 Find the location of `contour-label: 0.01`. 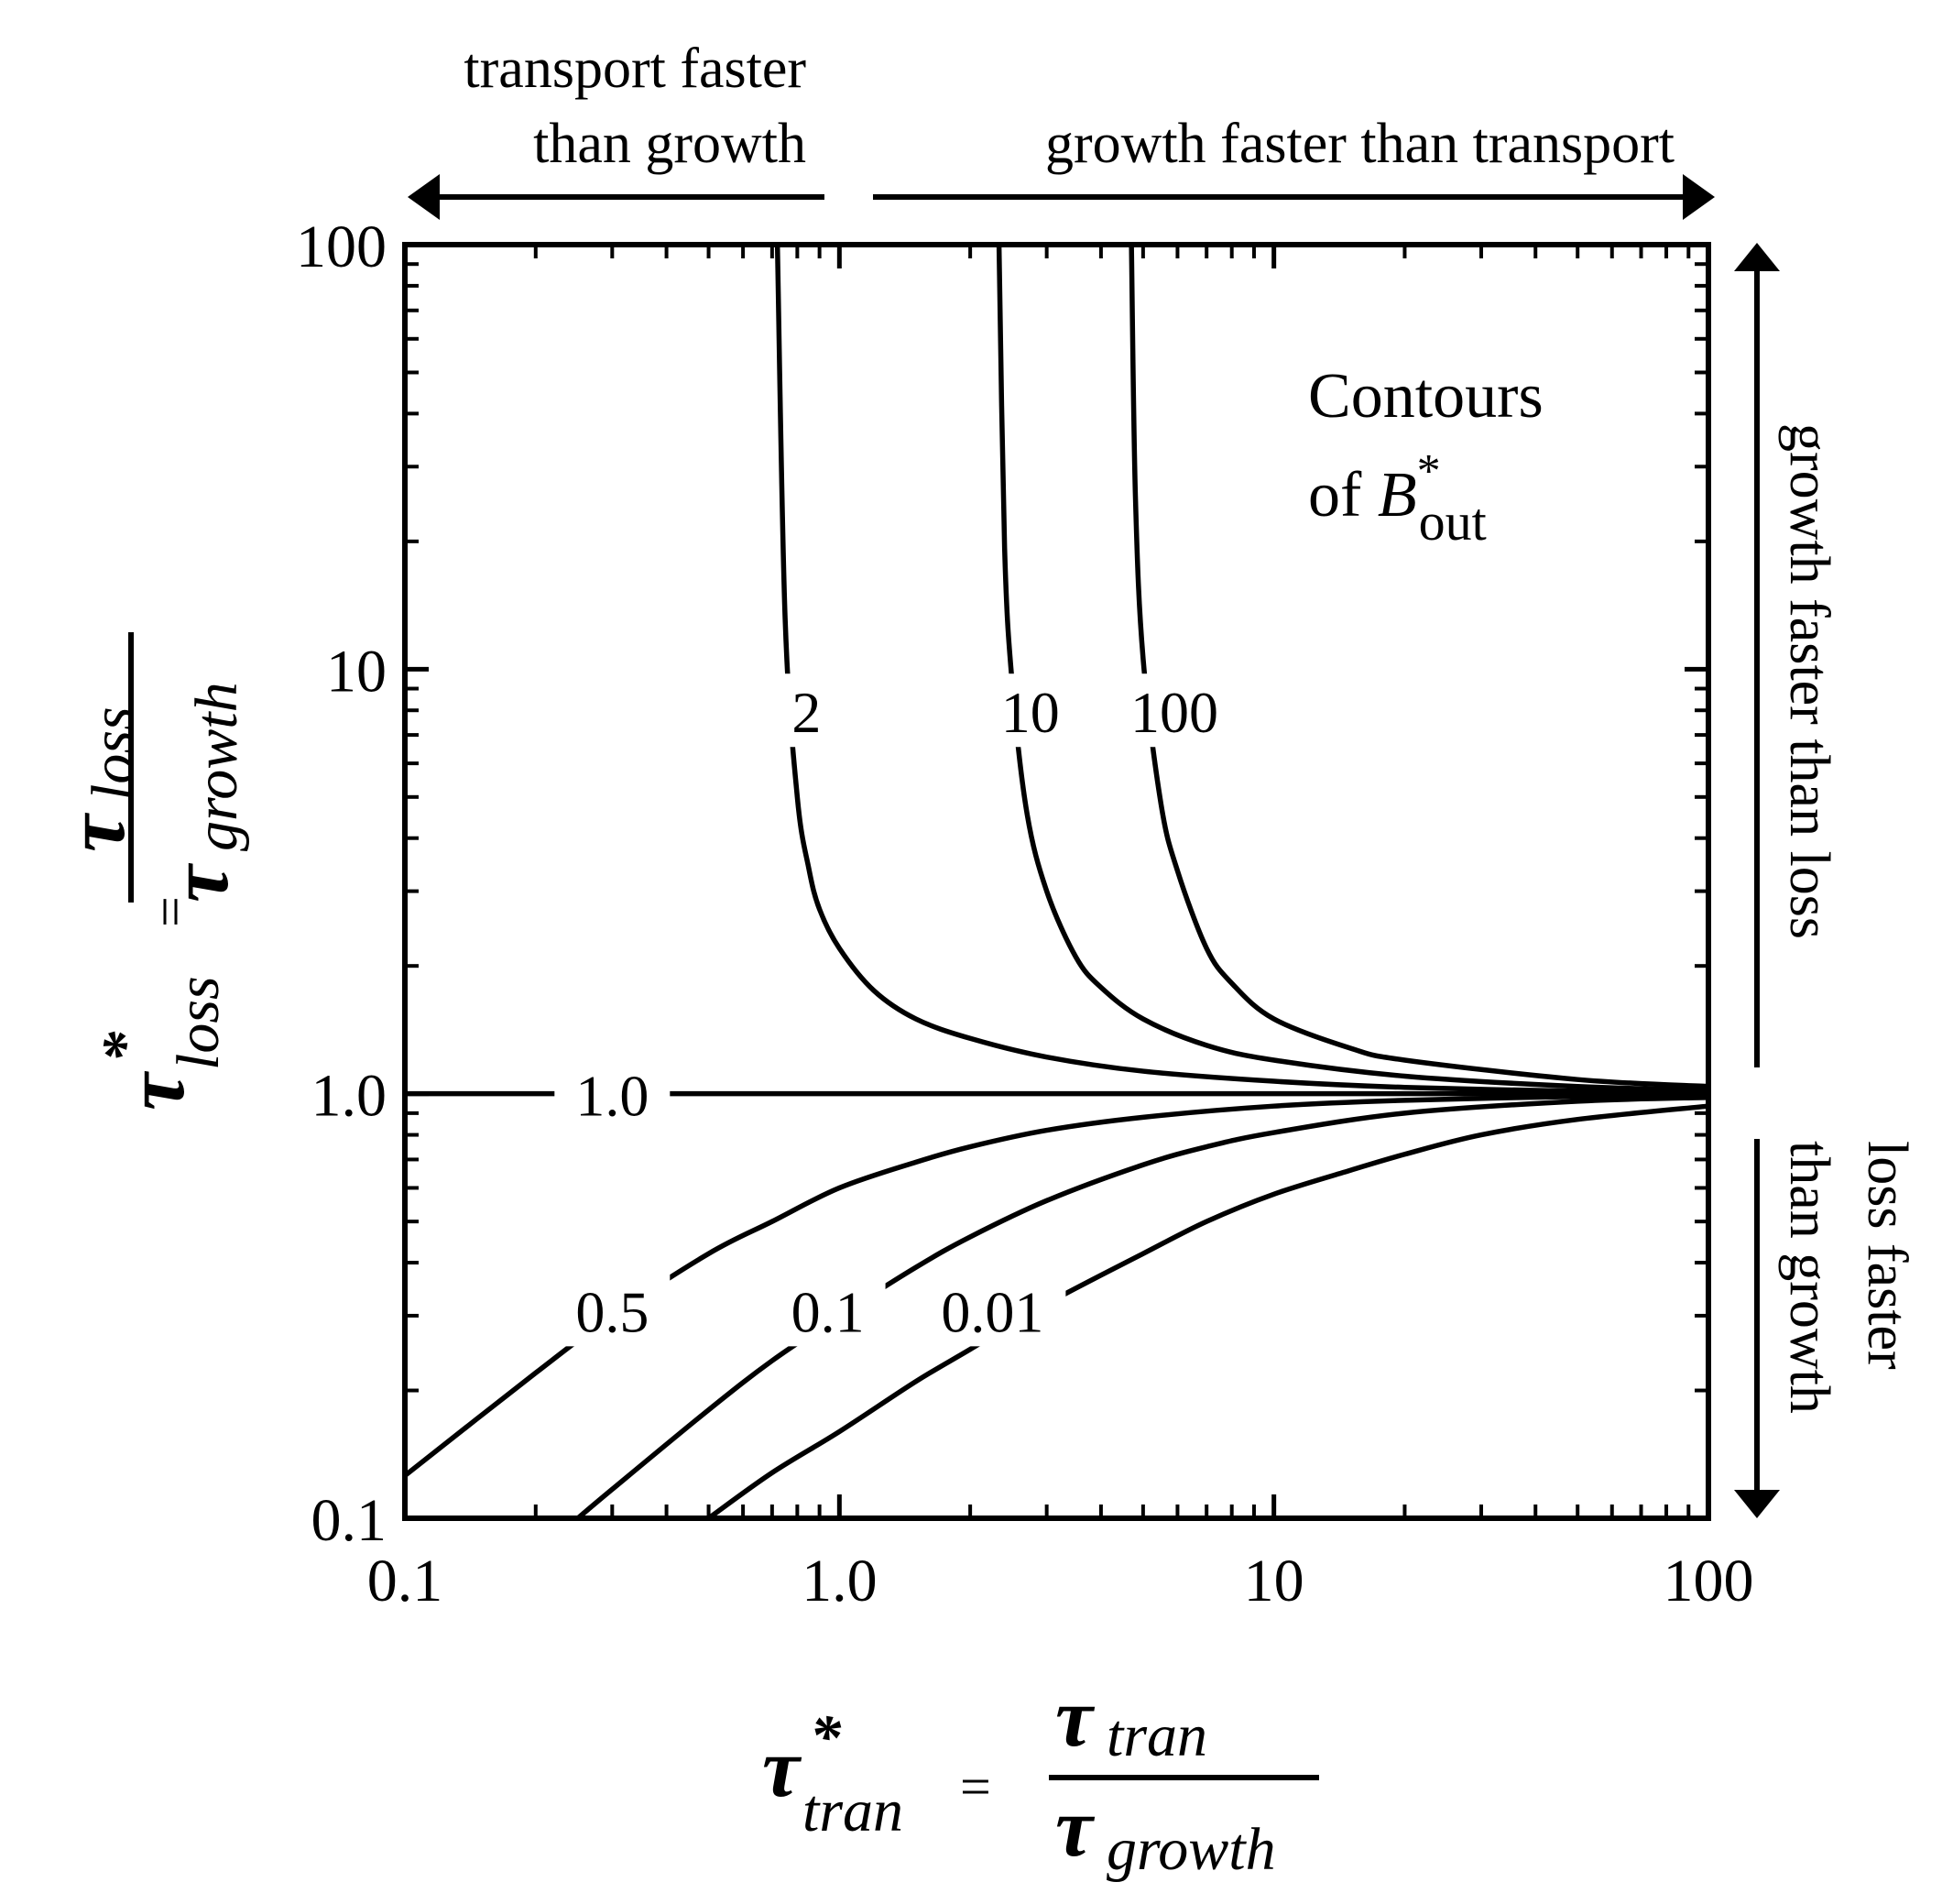

contour-label: 0.01 is located at coordinates (992, 1311).